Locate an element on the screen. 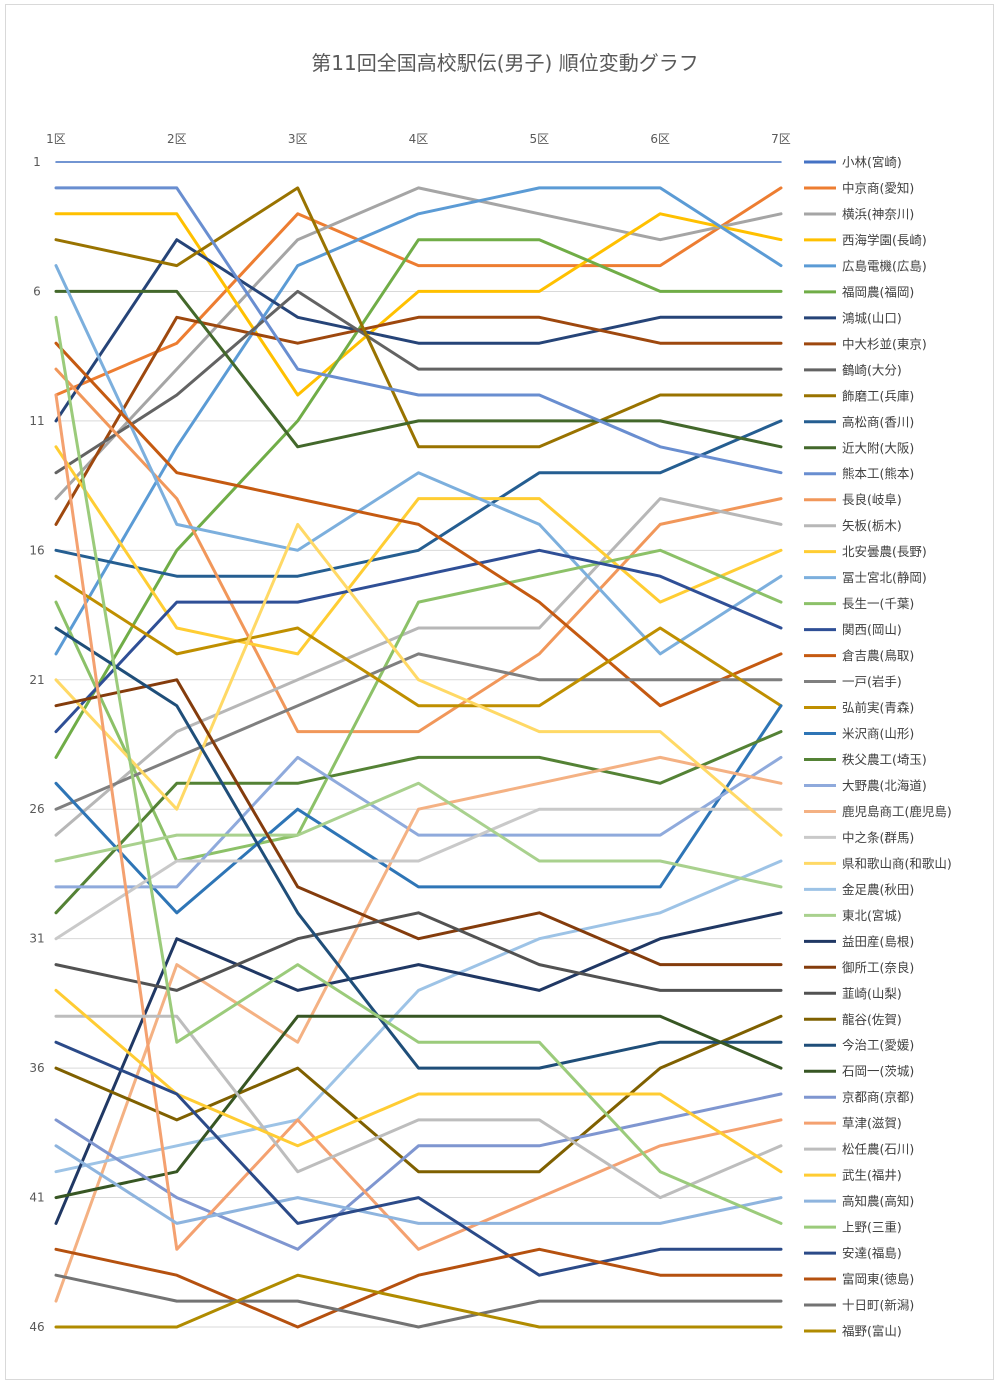 The image size is (999, 1386). chart-title: 第11回全国高校駅伝(男子) 順位変動グラフ is located at coordinates (504, 63).